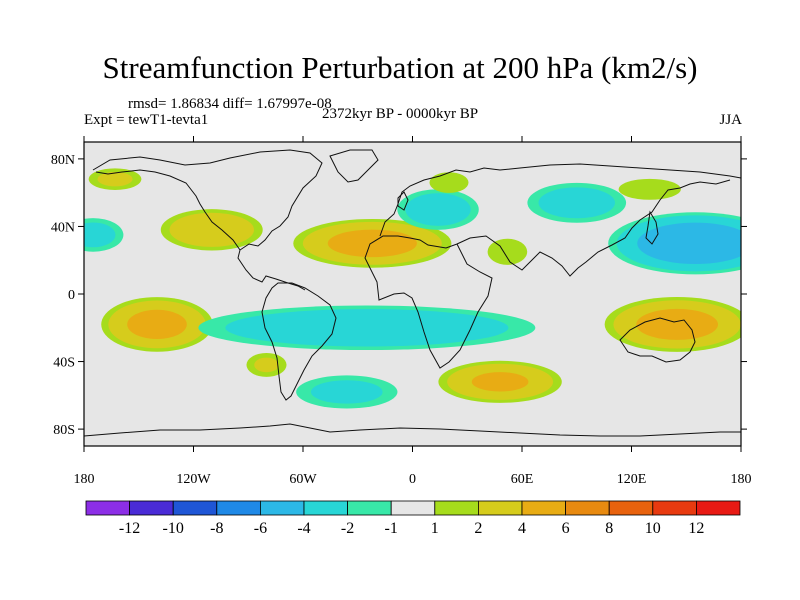 This screenshot has width=800, height=600. I want to click on lat-label: 80N, so click(63, 160).